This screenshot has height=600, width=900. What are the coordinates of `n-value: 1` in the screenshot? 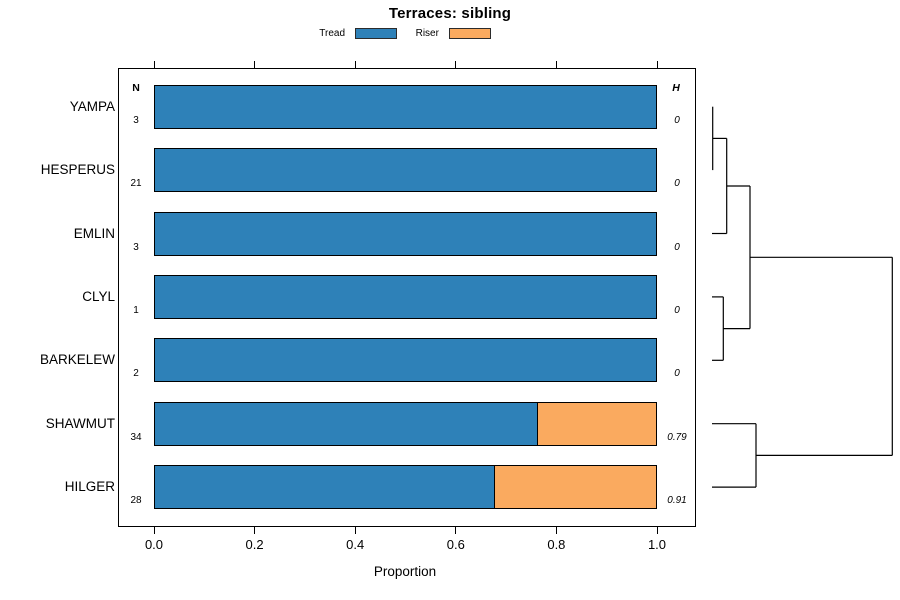 It's located at (136, 310).